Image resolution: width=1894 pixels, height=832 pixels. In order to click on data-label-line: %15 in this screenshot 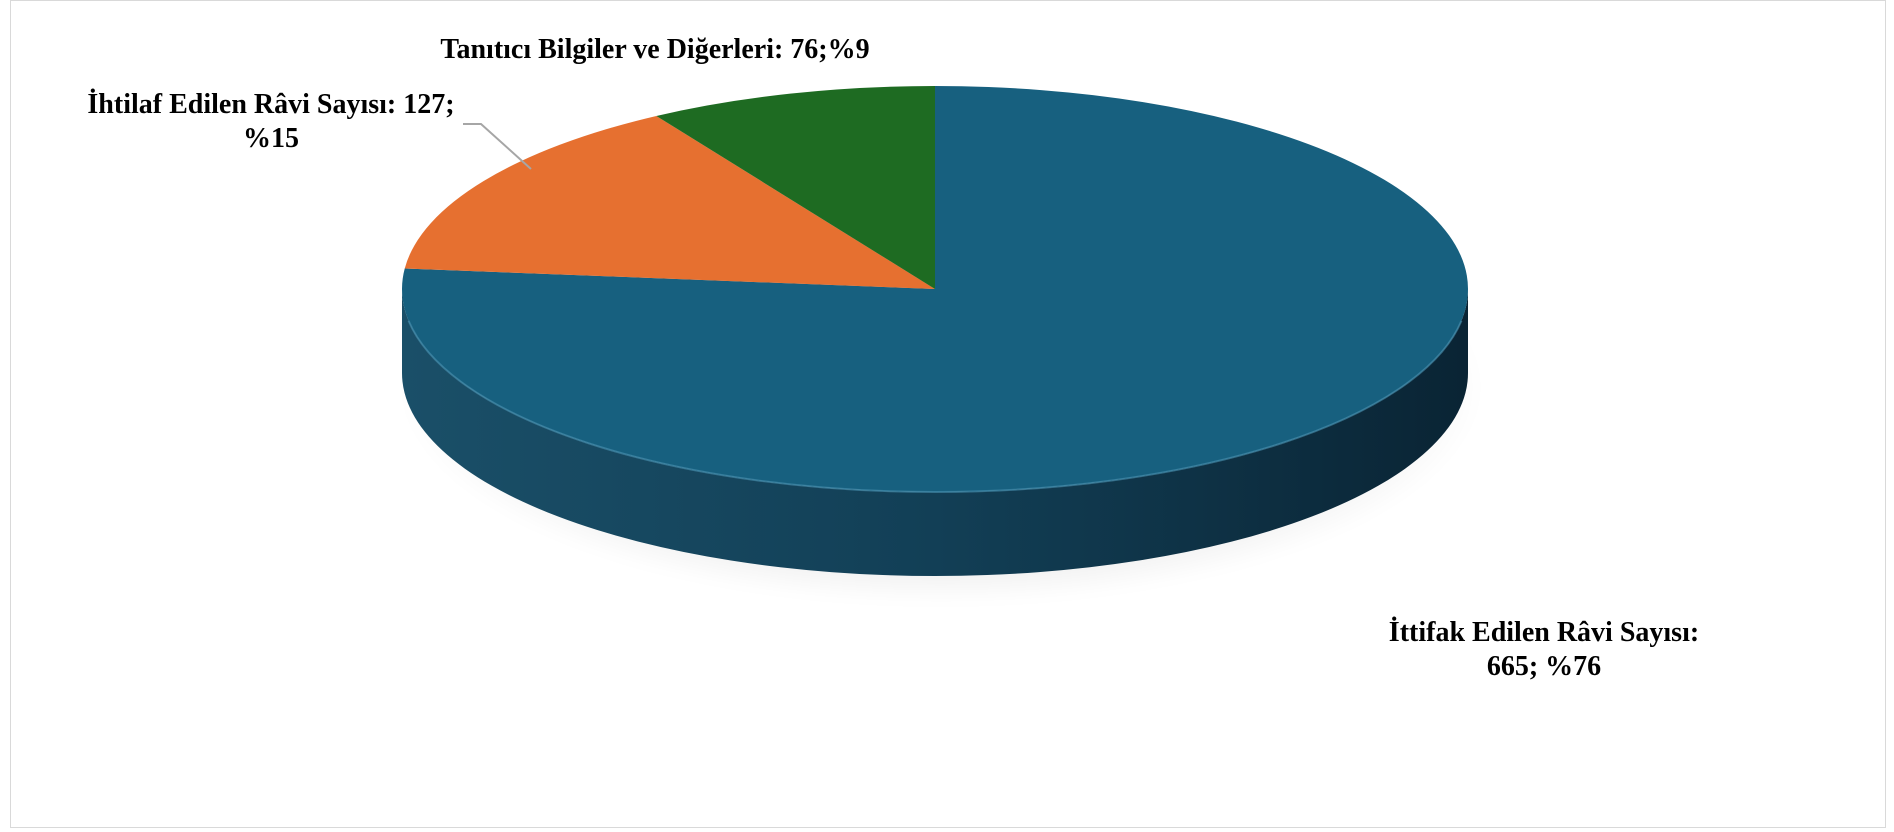, I will do `click(271, 138)`.